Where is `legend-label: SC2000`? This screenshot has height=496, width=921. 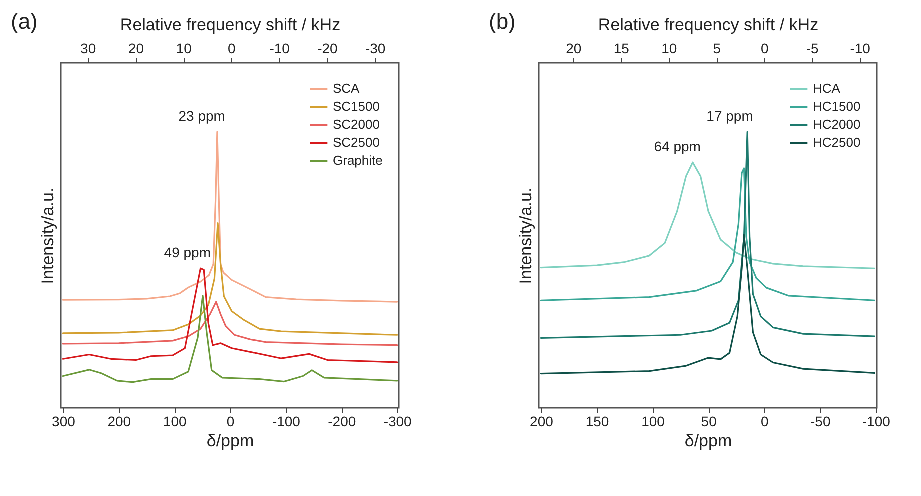 legend-label: SC2000 is located at coordinates (356, 124).